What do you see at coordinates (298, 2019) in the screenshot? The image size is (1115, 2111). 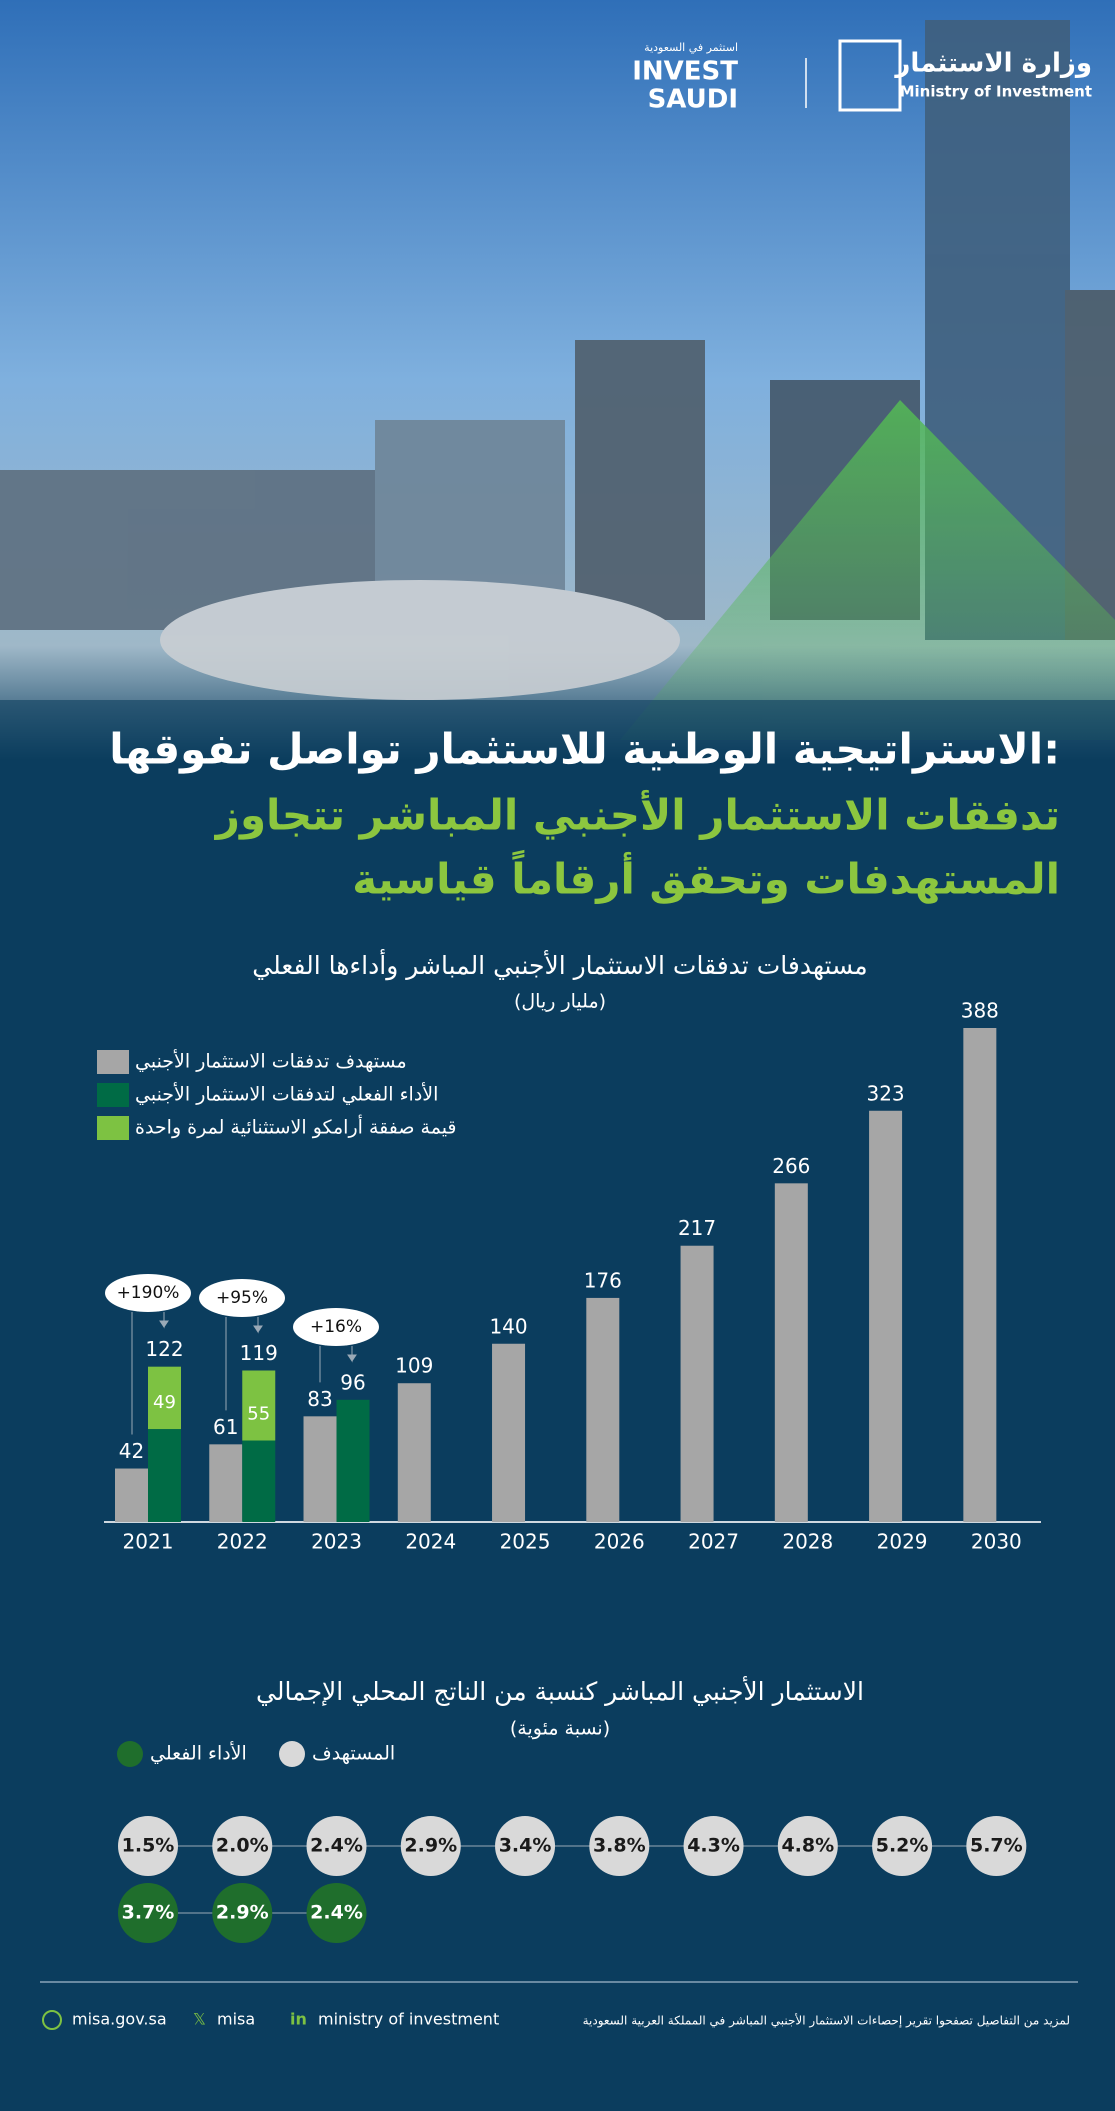 I see `in-icon: in` at bounding box center [298, 2019].